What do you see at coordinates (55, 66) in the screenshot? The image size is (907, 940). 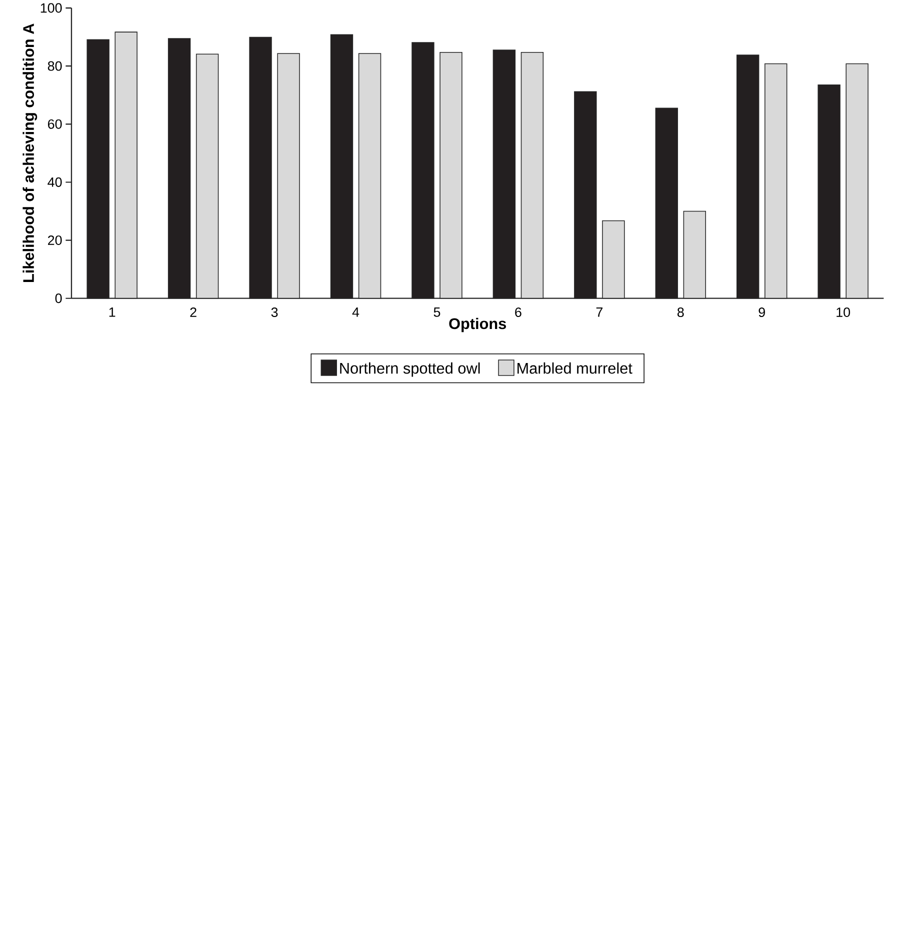 I see `y-tick-label: 80` at bounding box center [55, 66].